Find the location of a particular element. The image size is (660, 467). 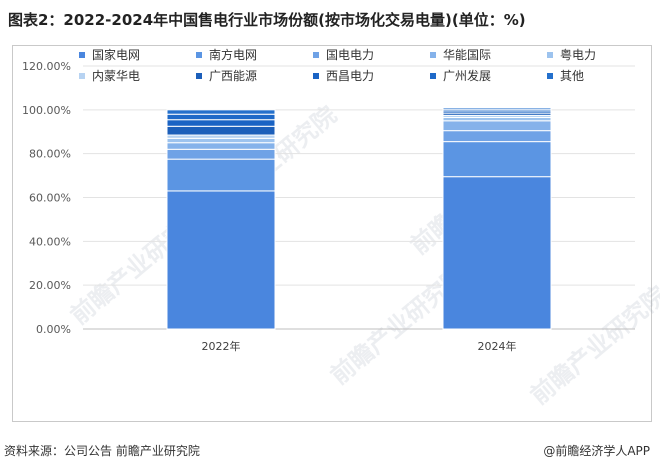

legend-label: 国电电力 is located at coordinates (350, 55).